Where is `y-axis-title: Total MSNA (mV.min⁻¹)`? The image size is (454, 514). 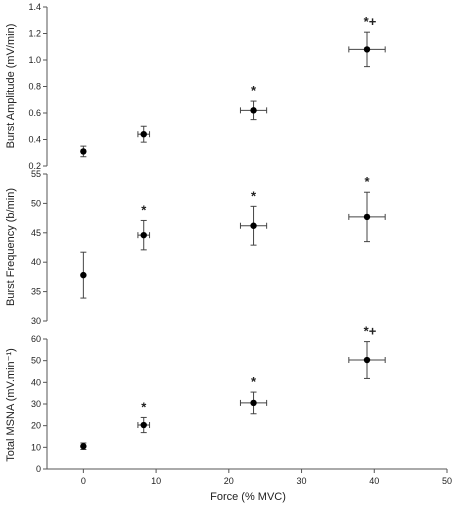 y-axis-title: Total MSNA (mV.min⁻¹) is located at coordinates (11, 405).